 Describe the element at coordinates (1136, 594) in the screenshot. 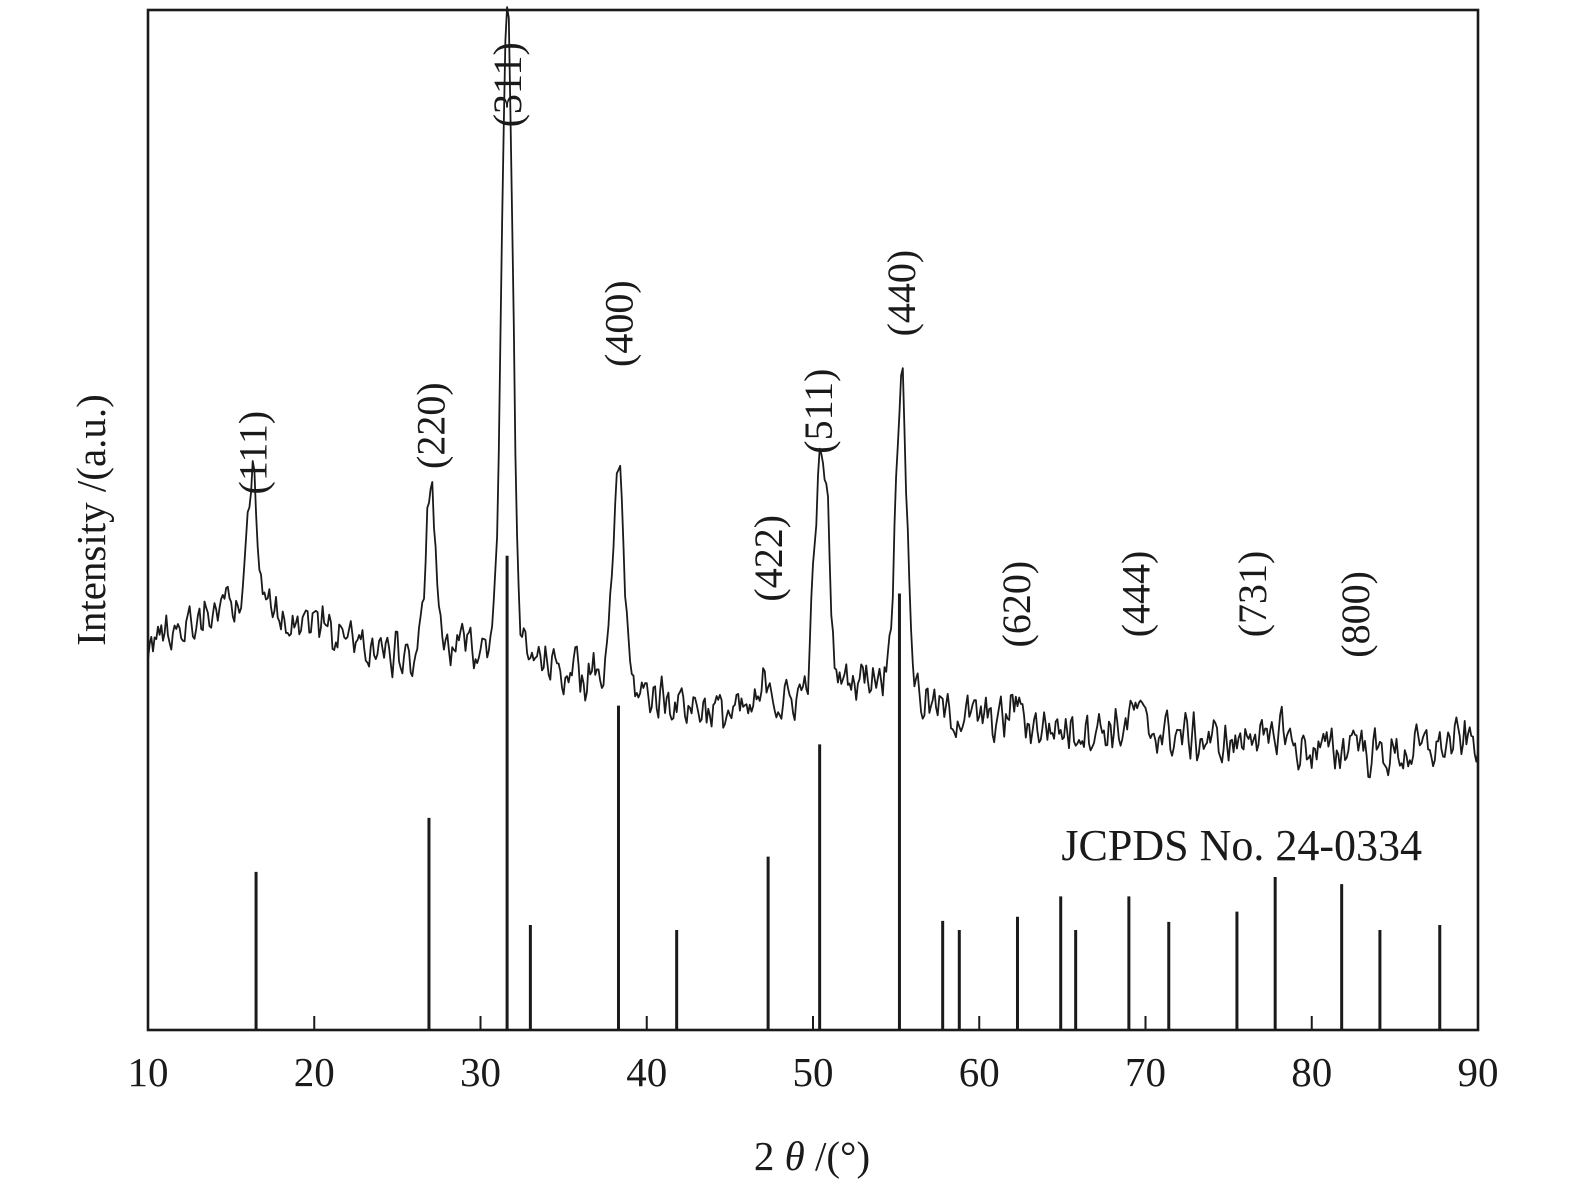

I see `peak-label: (444)` at that location.